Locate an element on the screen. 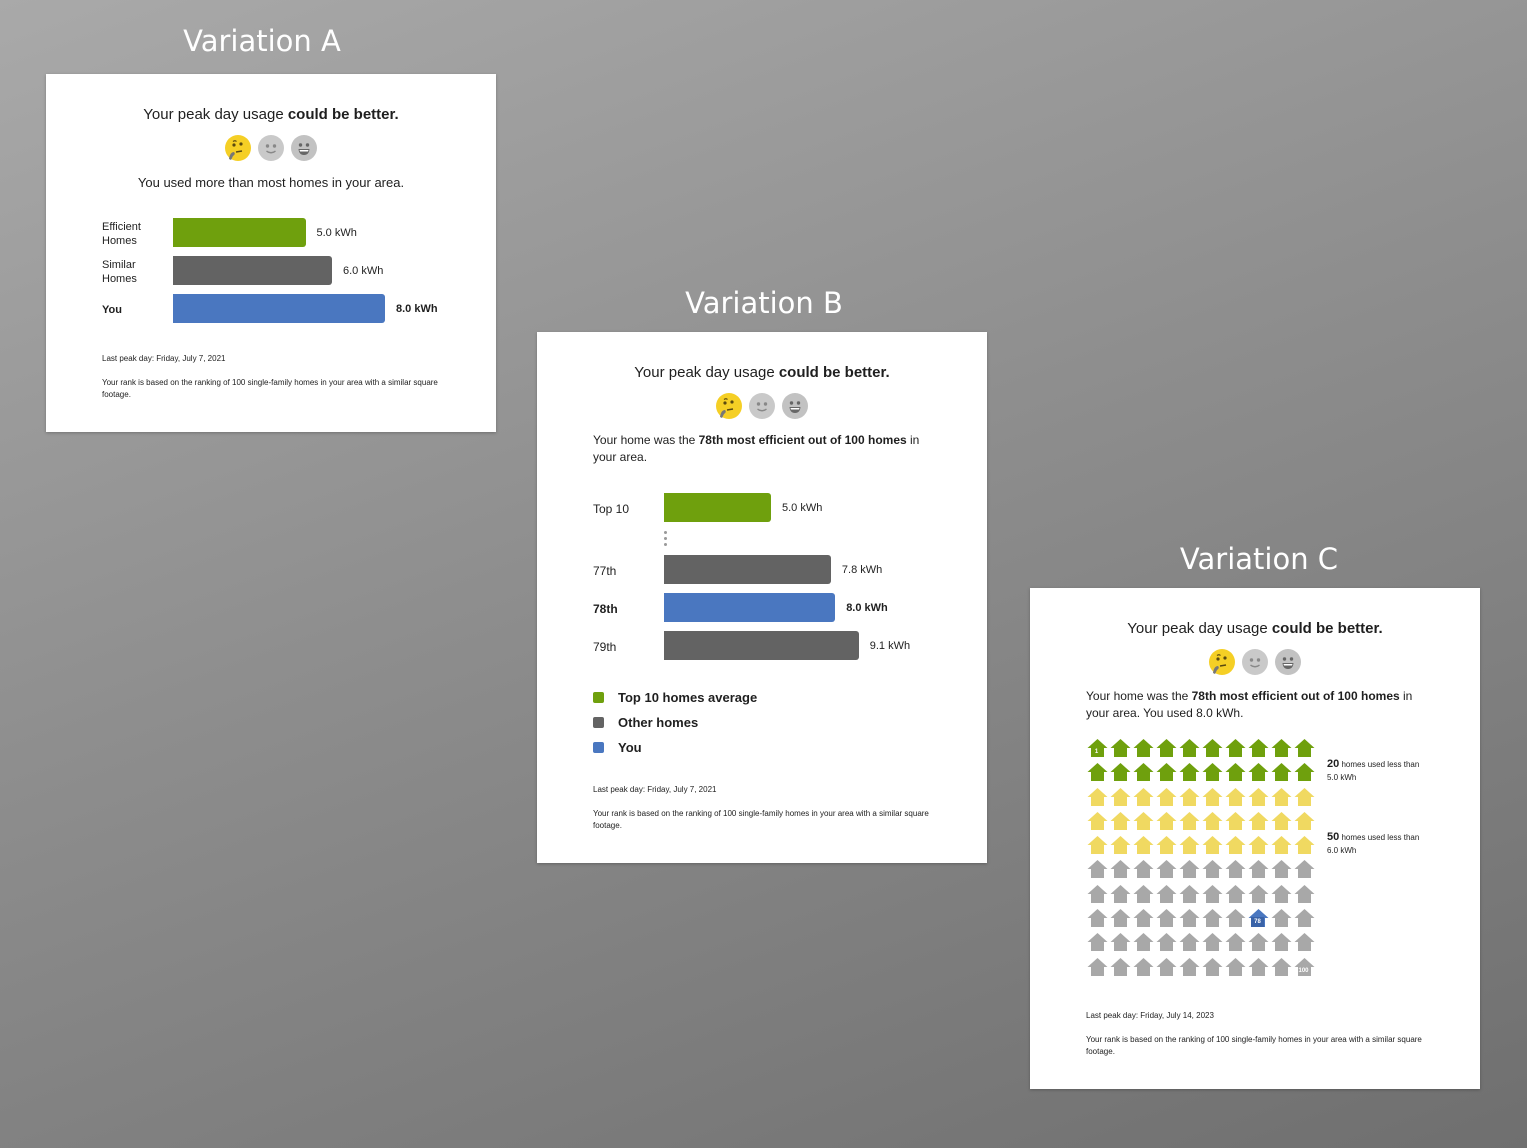 The height and width of the screenshot is (1148, 1527). value-label-top10: 5.0 kWh is located at coordinates (802, 508).